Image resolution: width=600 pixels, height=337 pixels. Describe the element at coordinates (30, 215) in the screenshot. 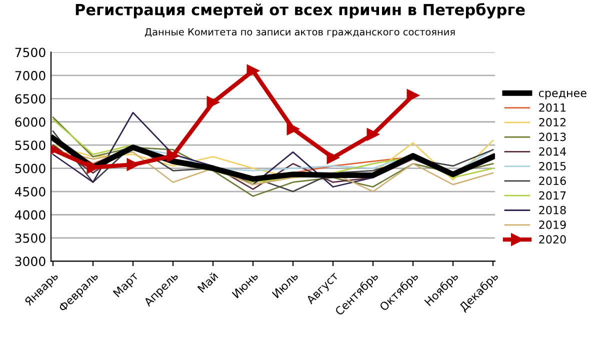

I see `y-tick-label: 4000` at that location.